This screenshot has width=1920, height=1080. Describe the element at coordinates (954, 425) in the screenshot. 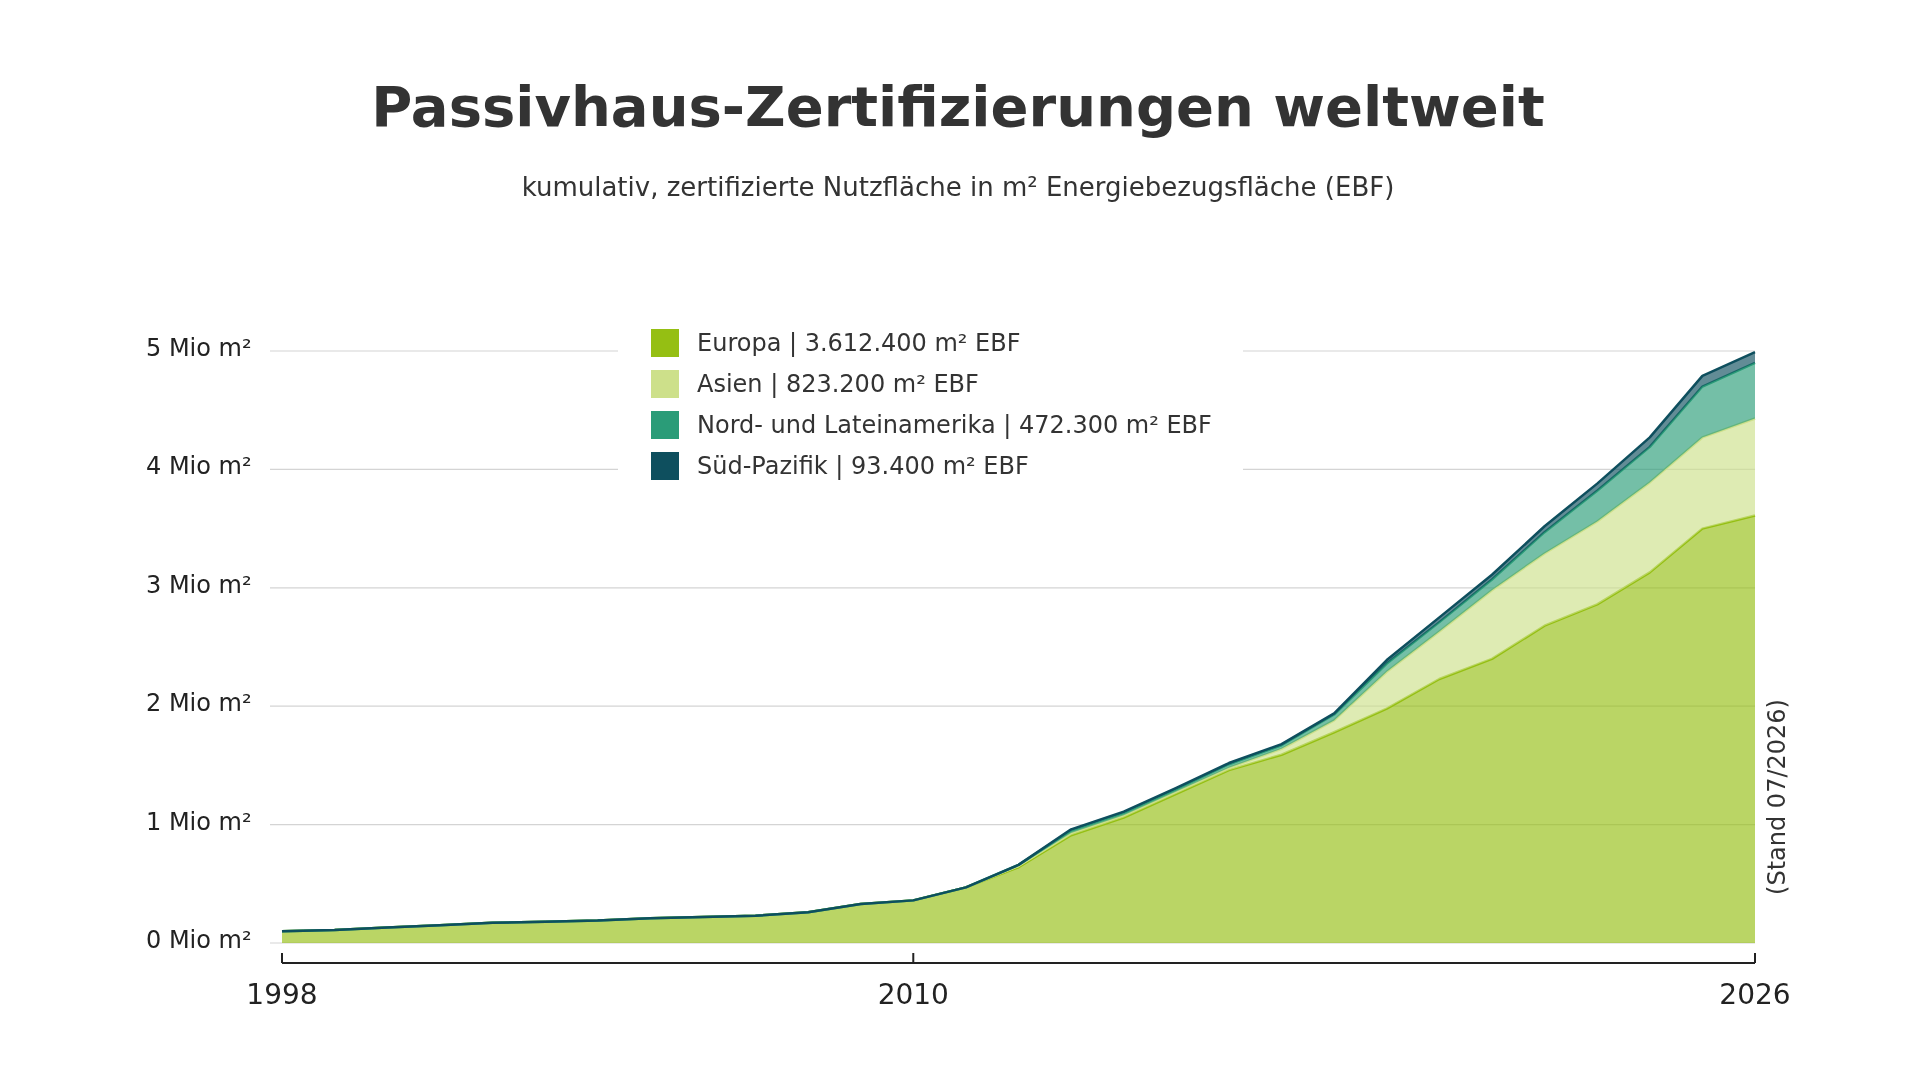

I see `legend-label: Nord- und Lateinamerika | 472.300 m² EBF` at that location.